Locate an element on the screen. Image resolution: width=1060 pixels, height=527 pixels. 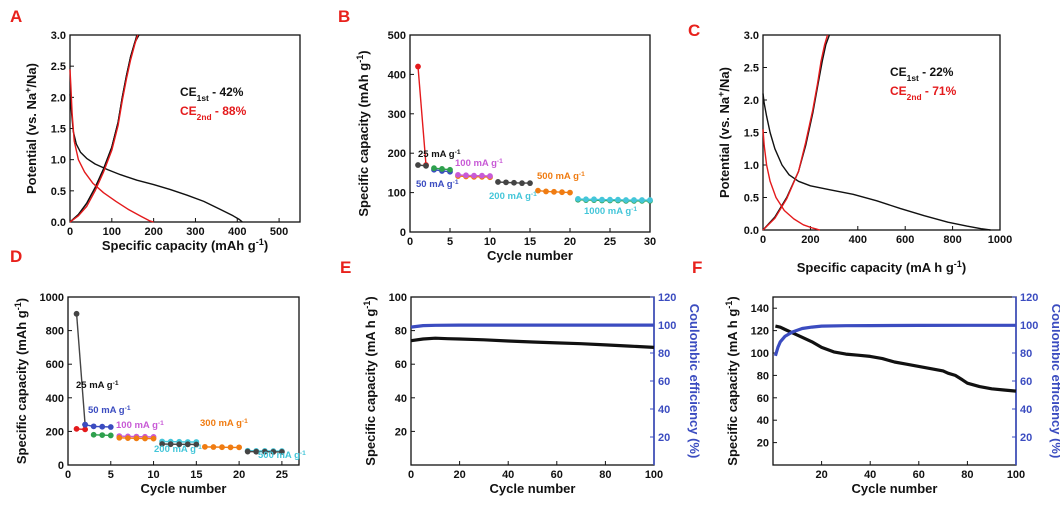
x-tick-label: 60 is located at coordinates (919, 475).